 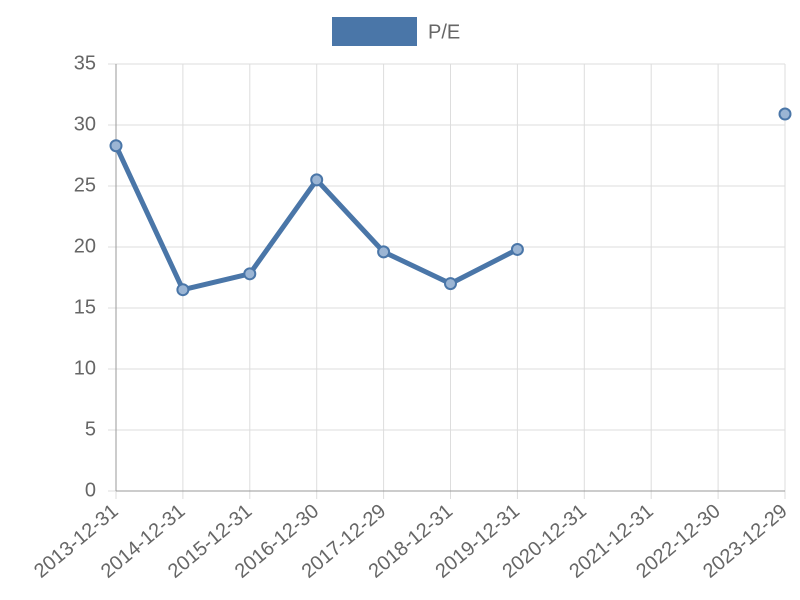 I want to click on y-tick-label: 5, so click(x=90, y=429).